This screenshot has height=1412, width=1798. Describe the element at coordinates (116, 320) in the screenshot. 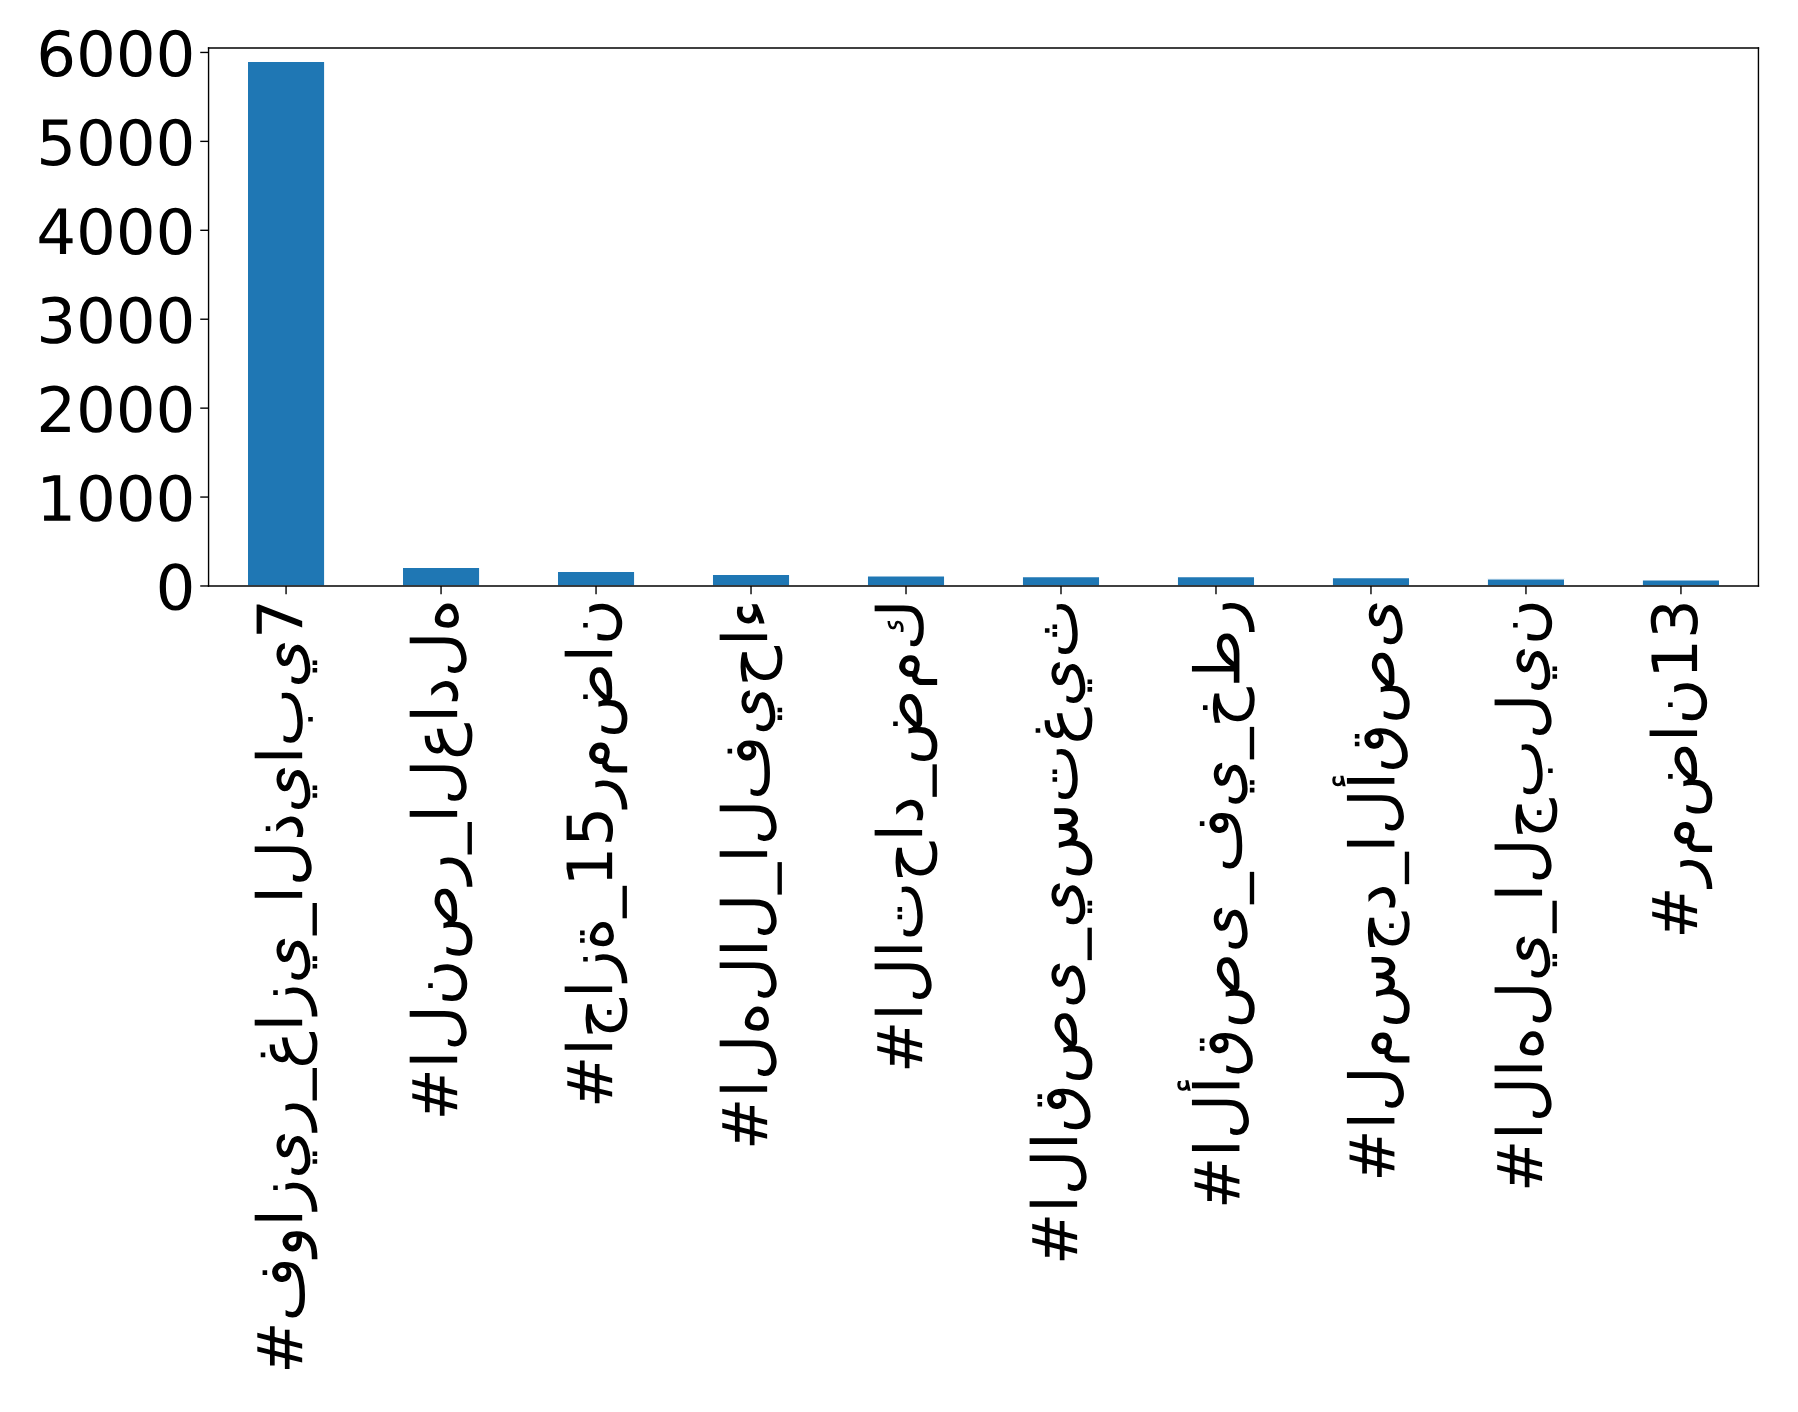

I see `y-tick-label: 3000` at that location.